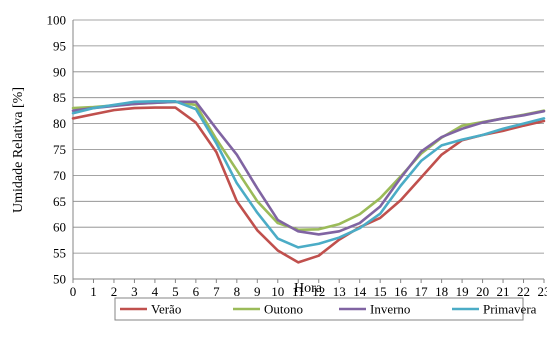 This screenshot has width=547, height=352. I want to click on y-axis-label: Umidade Relativa [%], so click(18, 150).